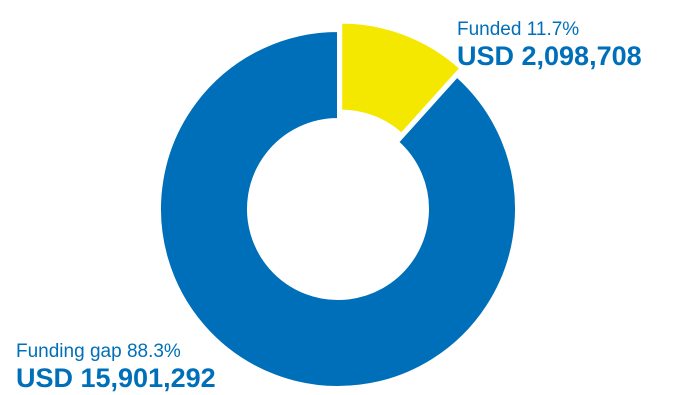  What do you see at coordinates (553, 29) in the screenshot?
I see `funded-percent: 11.7%` at bounding box center [553, 29].